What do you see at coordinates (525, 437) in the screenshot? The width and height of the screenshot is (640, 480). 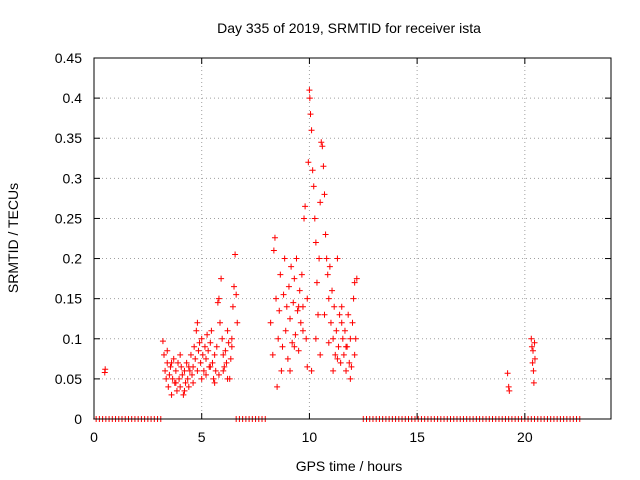 I see `x-tick-label: 20` at bounding box center [525, 437].